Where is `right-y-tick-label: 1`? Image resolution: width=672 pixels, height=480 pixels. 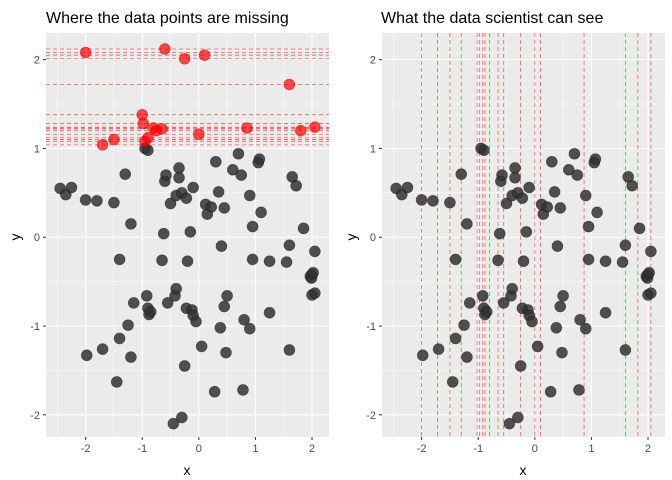 right-y-tick-label: 1 is located at coordinates (373, 149).